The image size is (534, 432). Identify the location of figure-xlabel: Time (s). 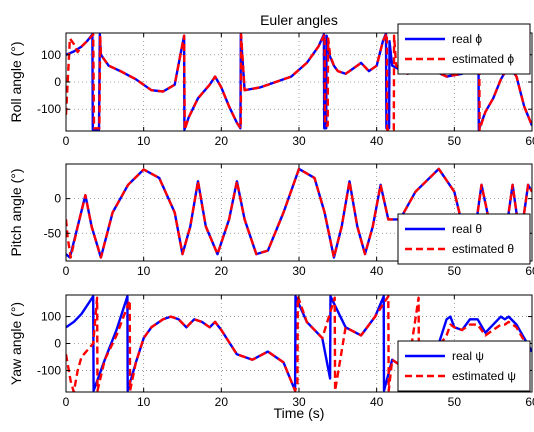
(299, 413).